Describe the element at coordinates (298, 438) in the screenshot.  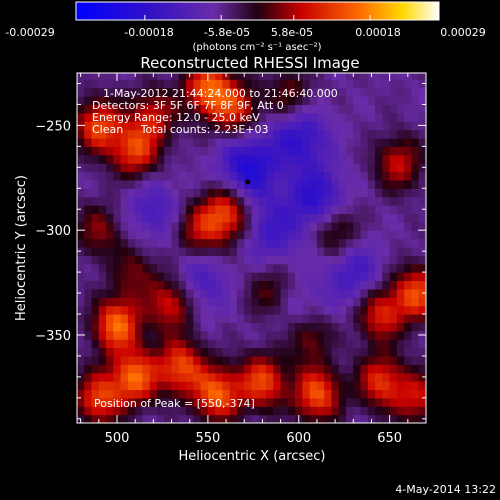
I see `x-tick-label: 600` at that location.